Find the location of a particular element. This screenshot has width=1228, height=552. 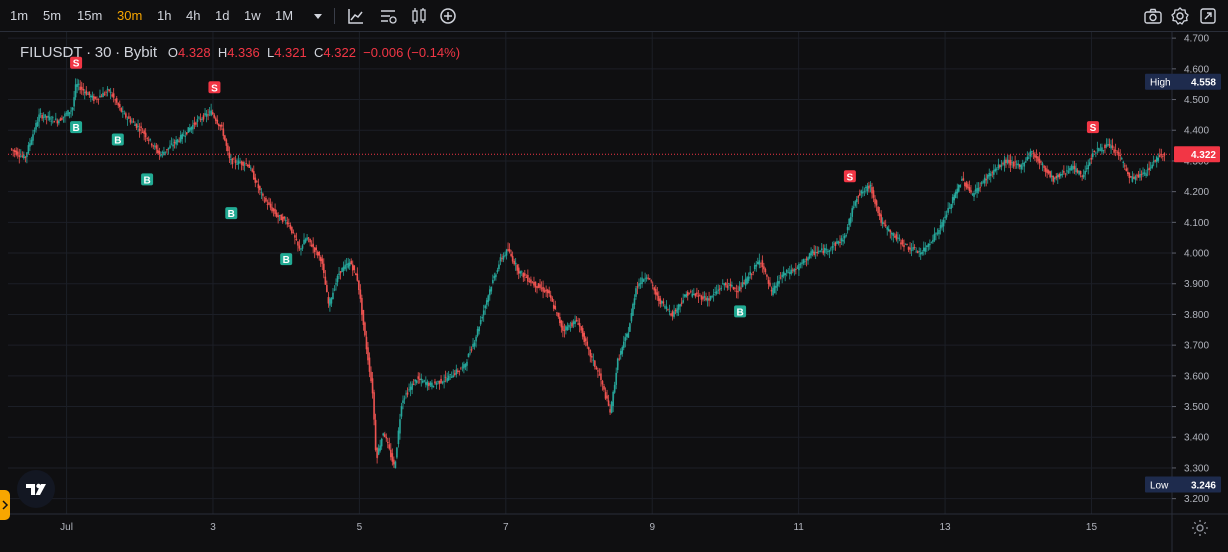

templates-icon is located at coordinates (388, 16).